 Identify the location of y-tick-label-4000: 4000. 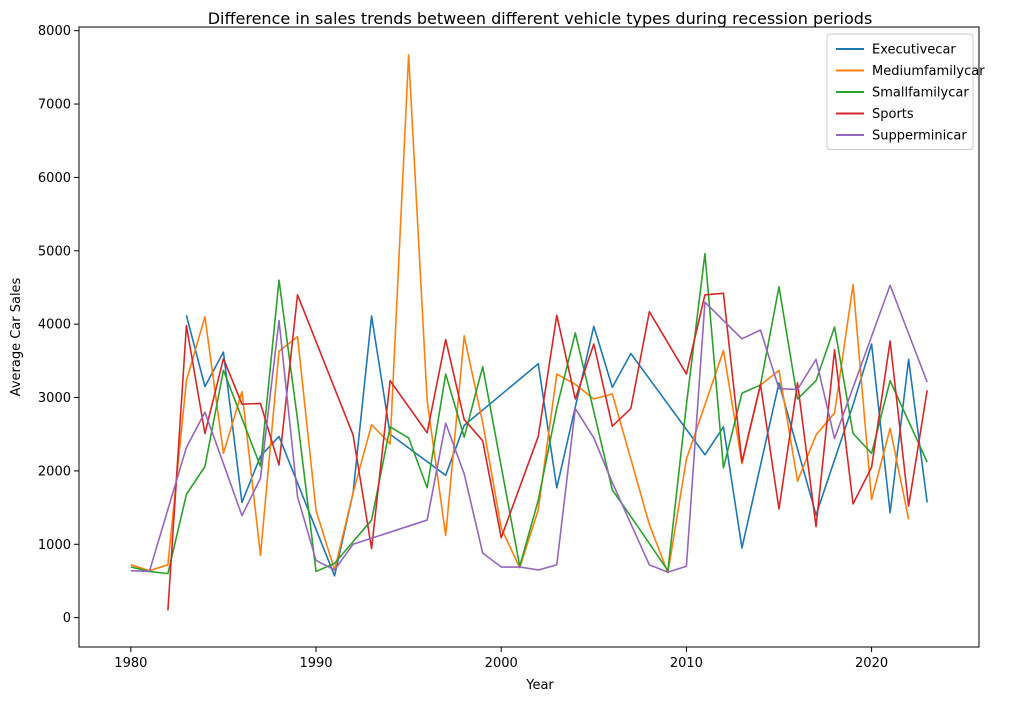
(54, 325).